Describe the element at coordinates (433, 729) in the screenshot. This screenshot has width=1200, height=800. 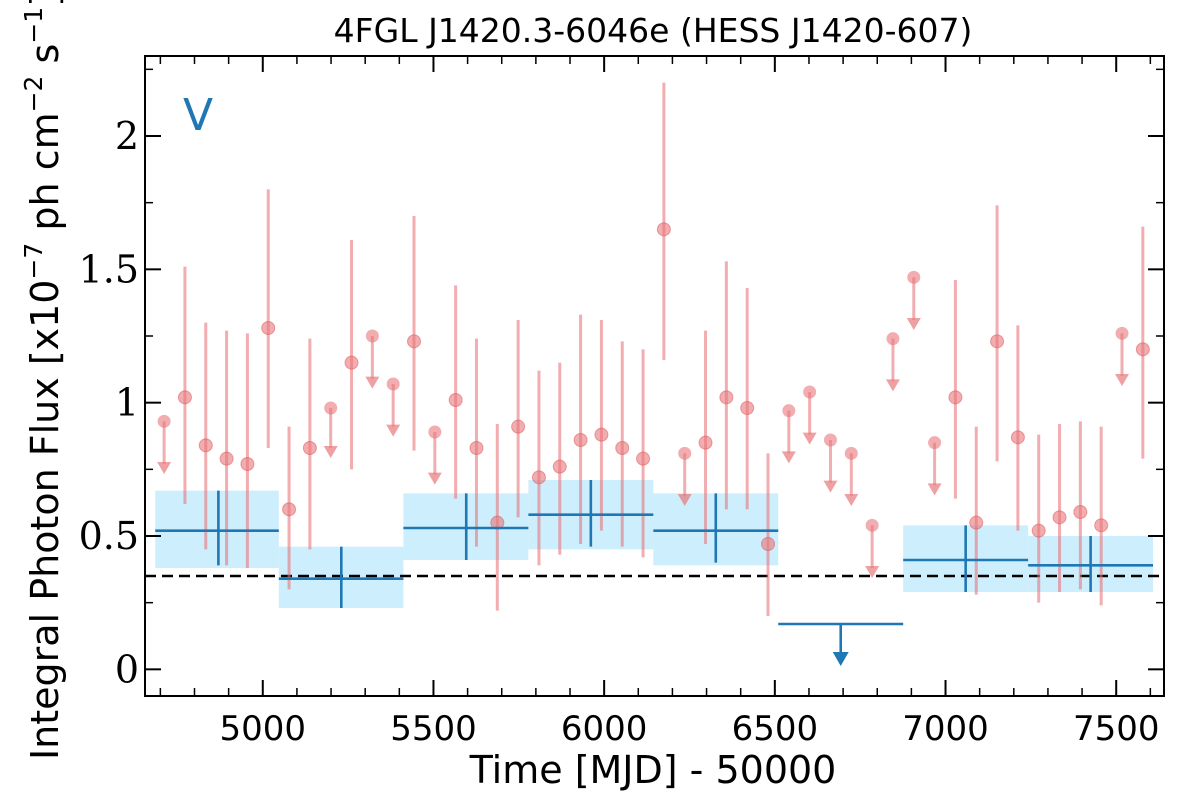
I see `x-tick-label: 5500` at that location.